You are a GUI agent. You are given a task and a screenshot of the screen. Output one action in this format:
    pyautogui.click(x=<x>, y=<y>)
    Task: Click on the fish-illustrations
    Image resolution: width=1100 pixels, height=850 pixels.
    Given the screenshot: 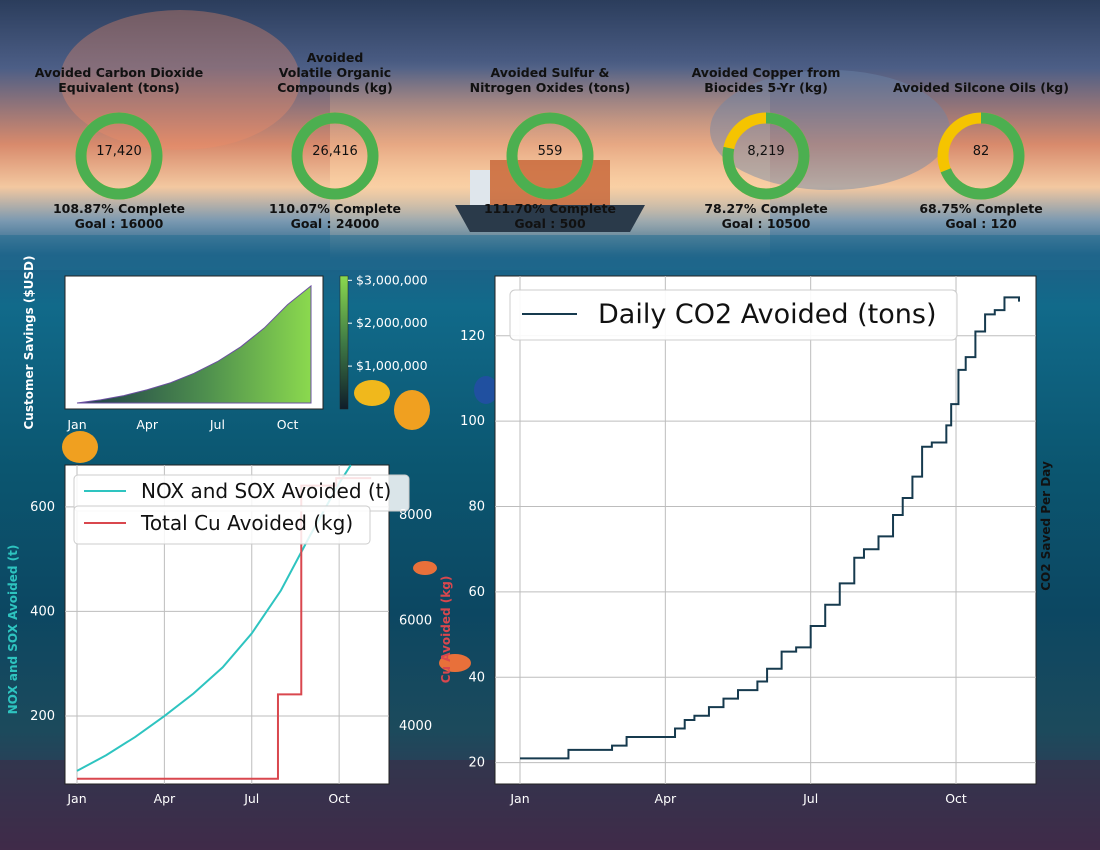 What is the action you would take?
    pyautogui.click(x=280, y=524)
    